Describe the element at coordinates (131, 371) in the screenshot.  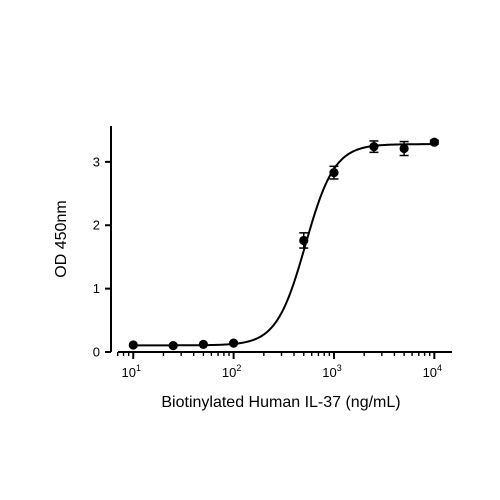
I see `x-tick-label: 10¹` at that location.